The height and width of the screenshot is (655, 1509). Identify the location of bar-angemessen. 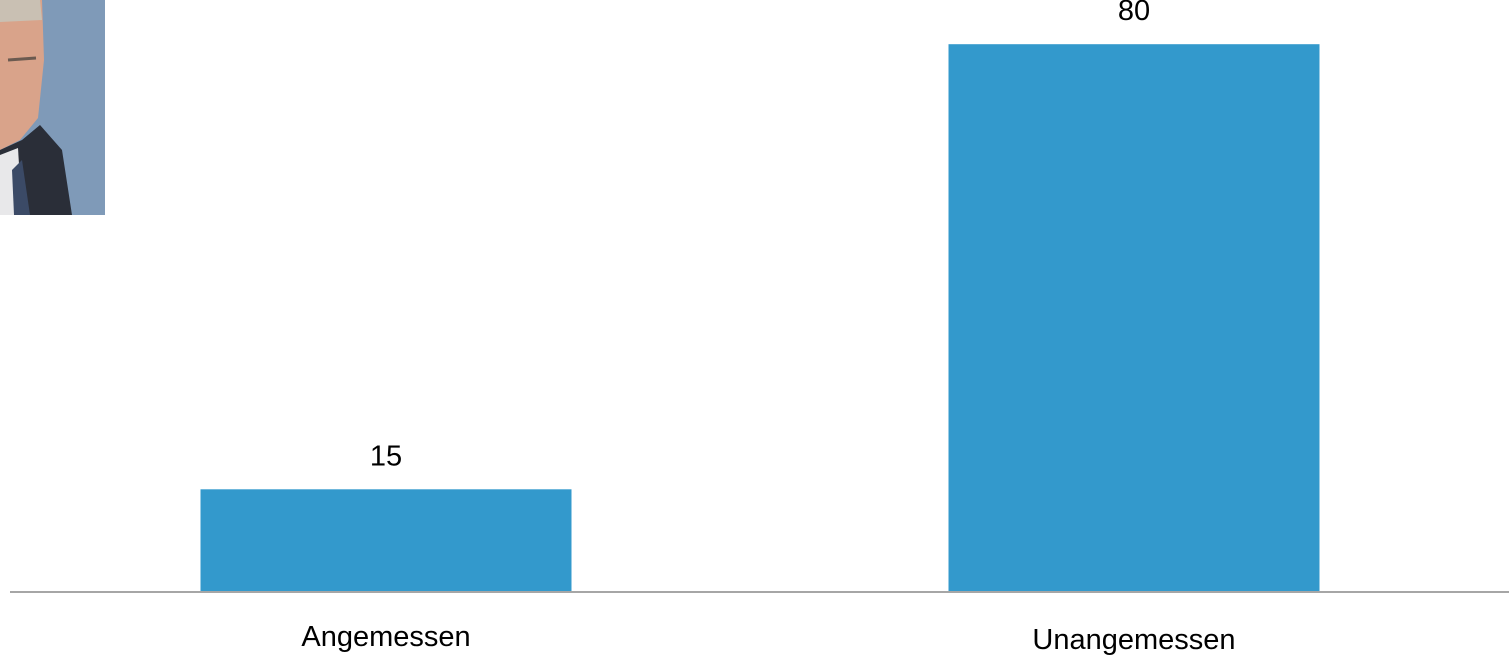
(386, 540).